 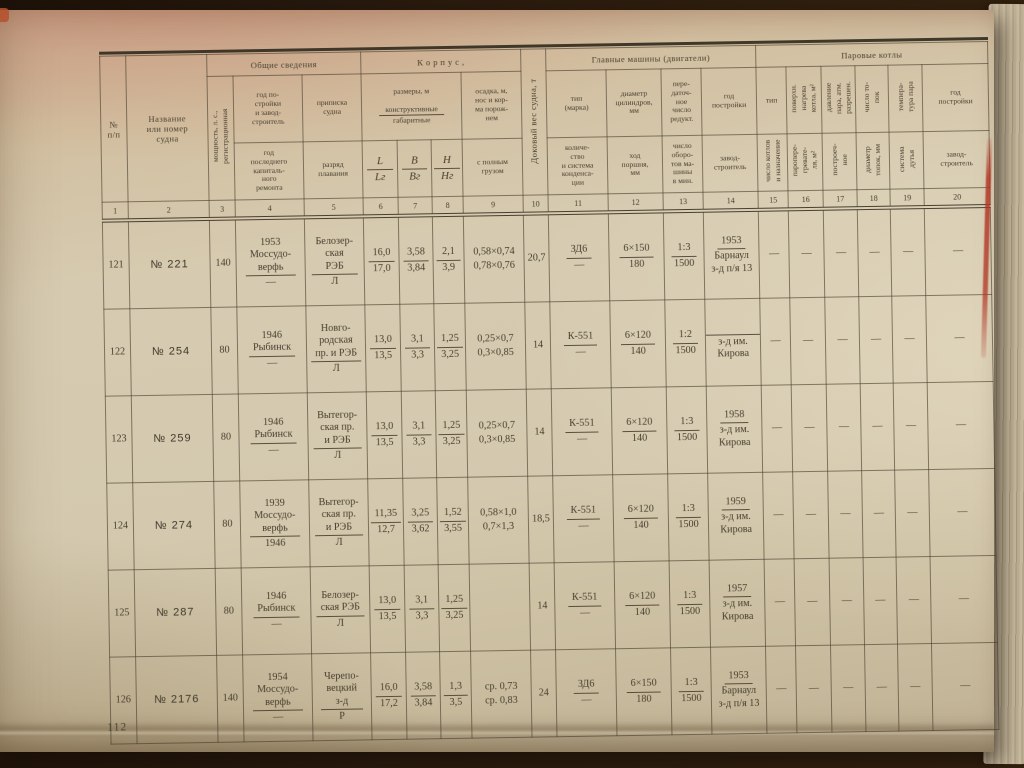 I want to click on col-header-dock-weight: Доковый вес судна, т, so click(x=534, y=122).